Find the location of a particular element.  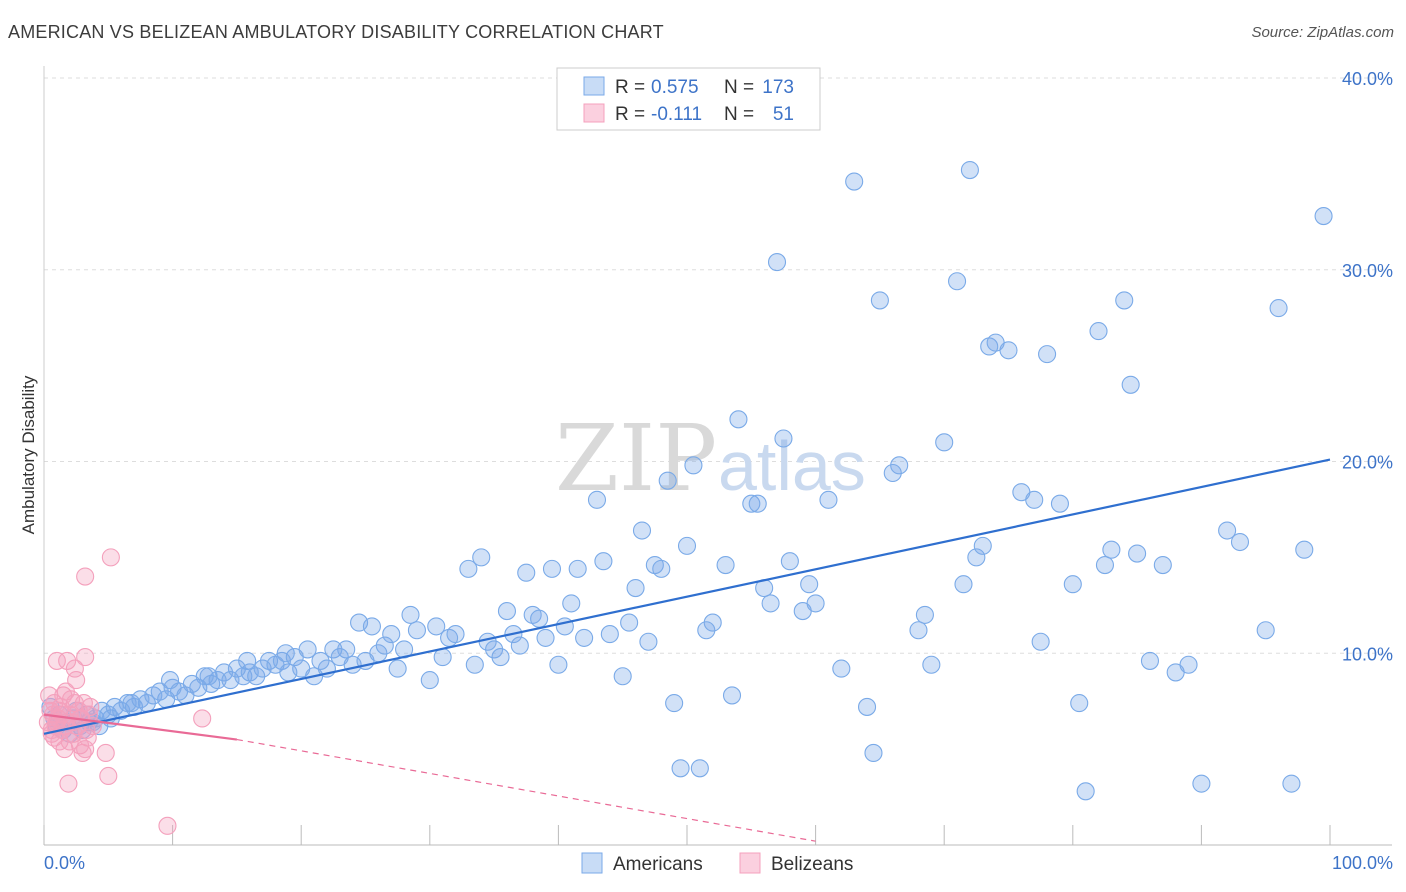

legend-bottom-belizeans-label: Belizeans is located at coordinates (812, 864).